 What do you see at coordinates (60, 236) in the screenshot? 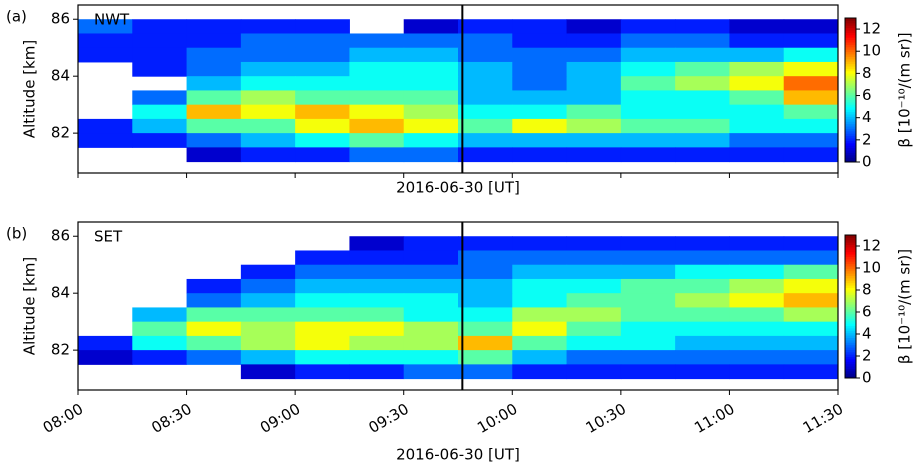
I see `y-tick-label: 86` at bounding box center [60, 236].